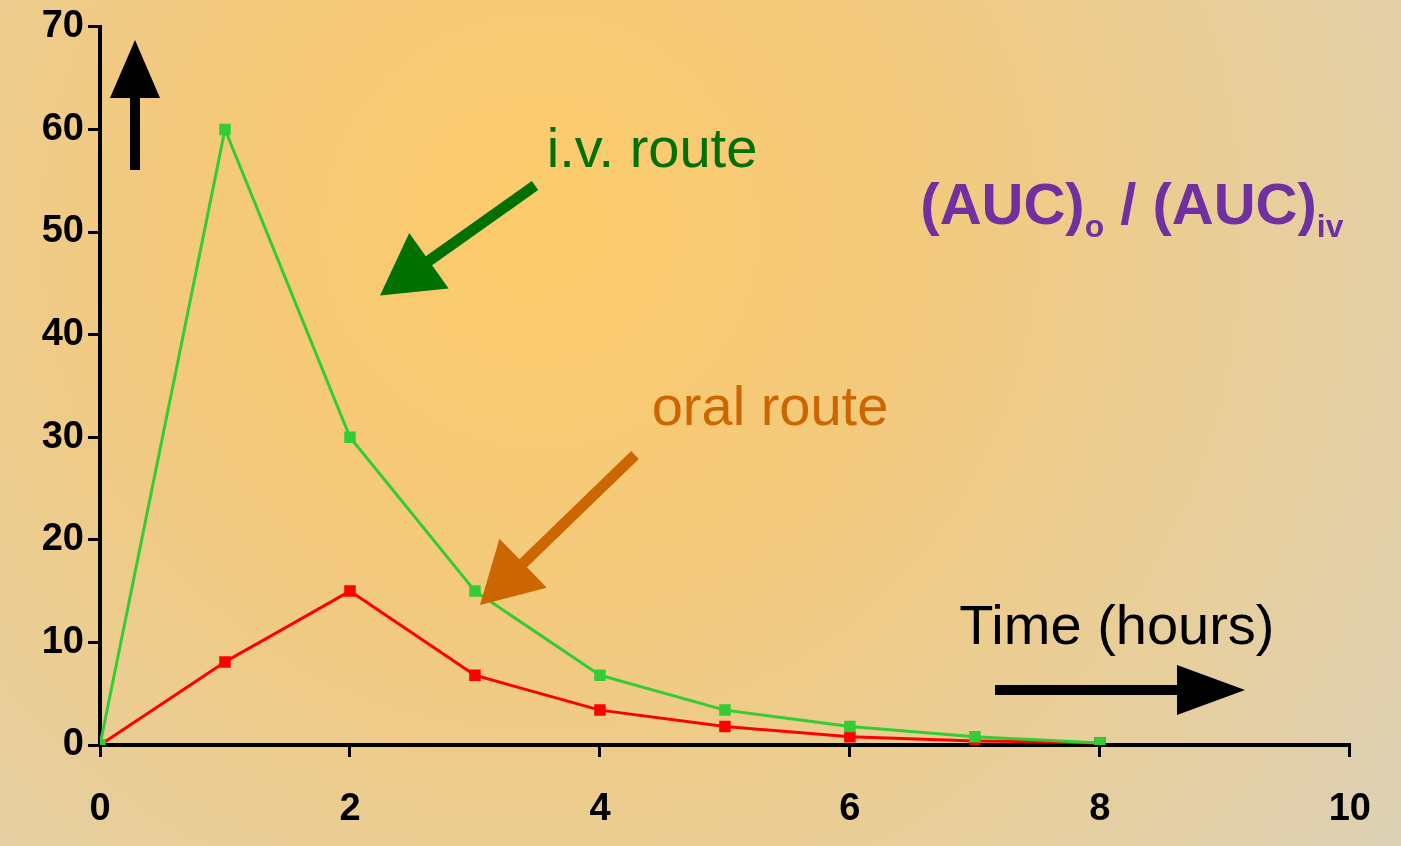 The height and width of the screenshot is (846, 1401). I want to click on annotation: oral route, so click(770, 406).